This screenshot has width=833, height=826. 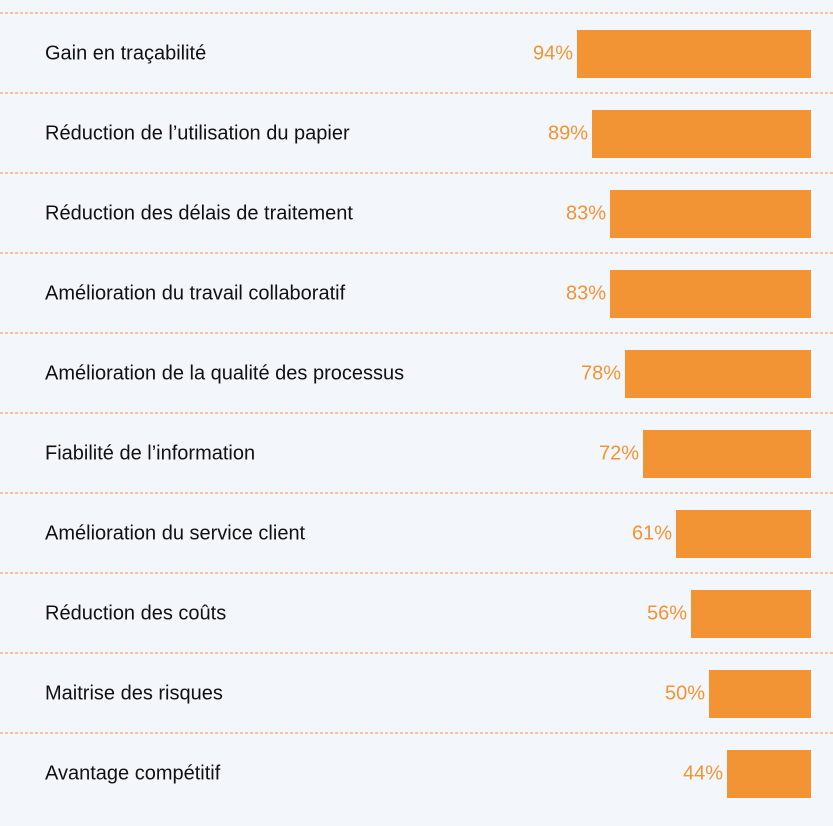 What do you see at coordinates (125, 53) in the screenshot?
I see `category-label: Gain en traçabilité` at bounding box center [125, 53].